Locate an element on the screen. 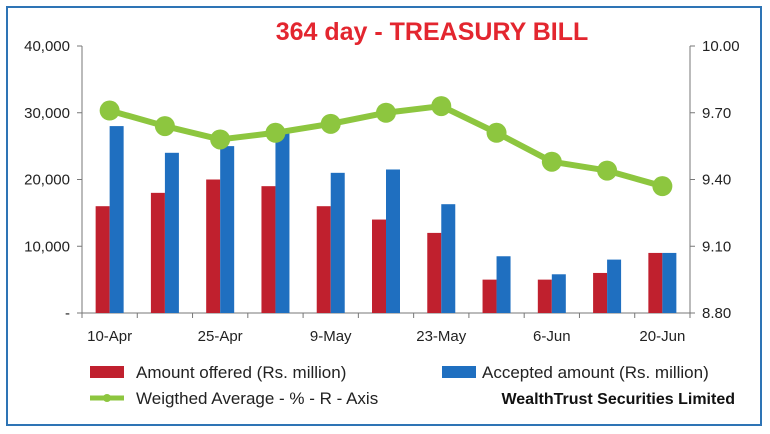  x-tick-label: 10-Apr is located at coordinates (109, 336).